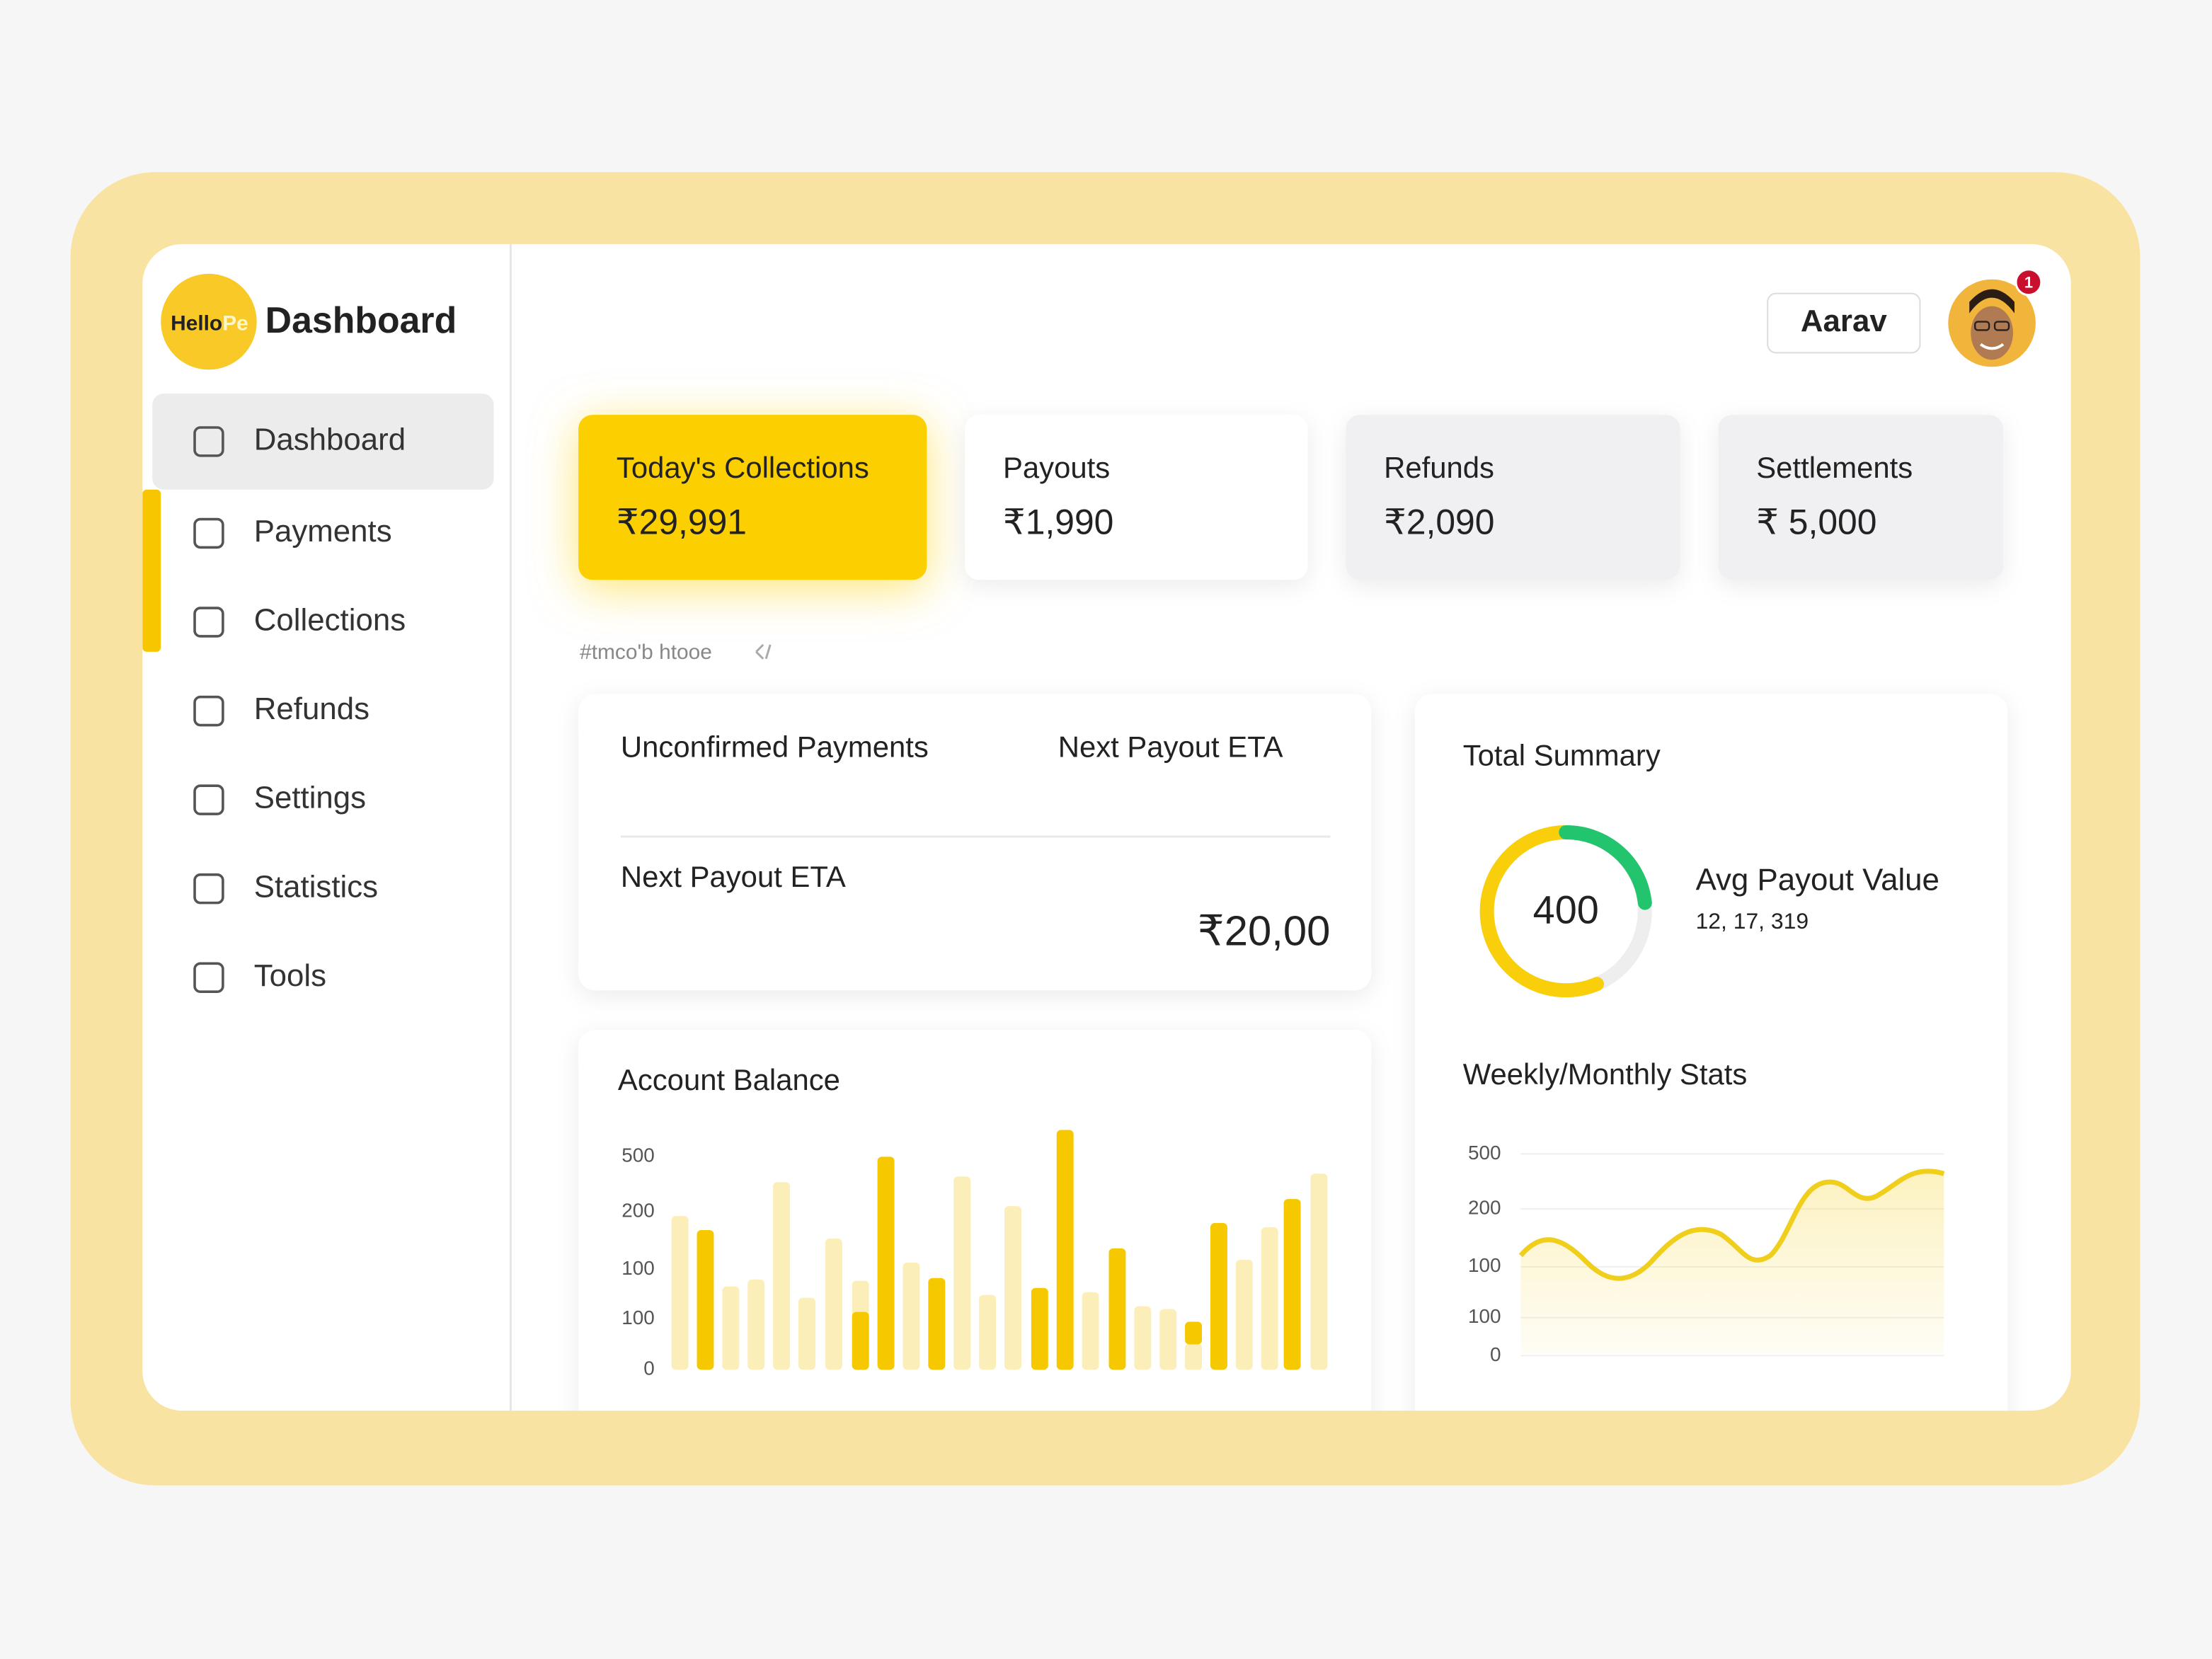 This screenshot has width=2212, height=1659. What do you see at coordinates (1058, 522) in the screenshot?
I see `card-value: ₹1,990` at bounding box center [1058, 522].